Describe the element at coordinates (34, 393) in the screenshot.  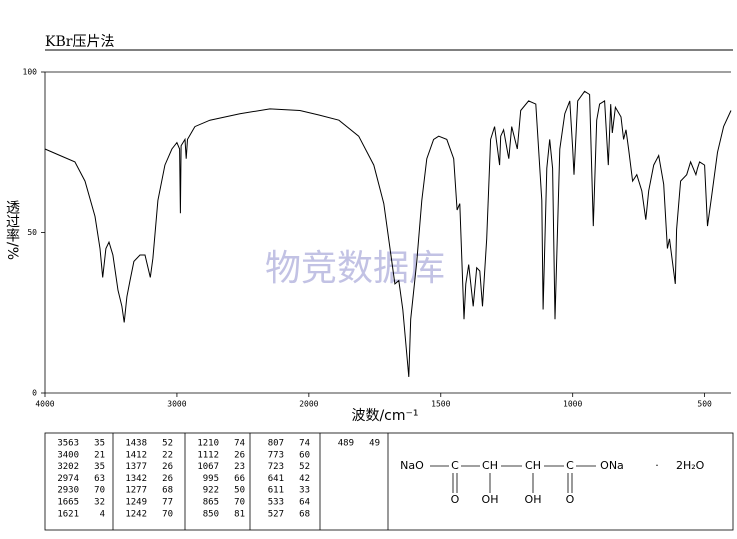
I see `y-tick-label: 0` at that location.